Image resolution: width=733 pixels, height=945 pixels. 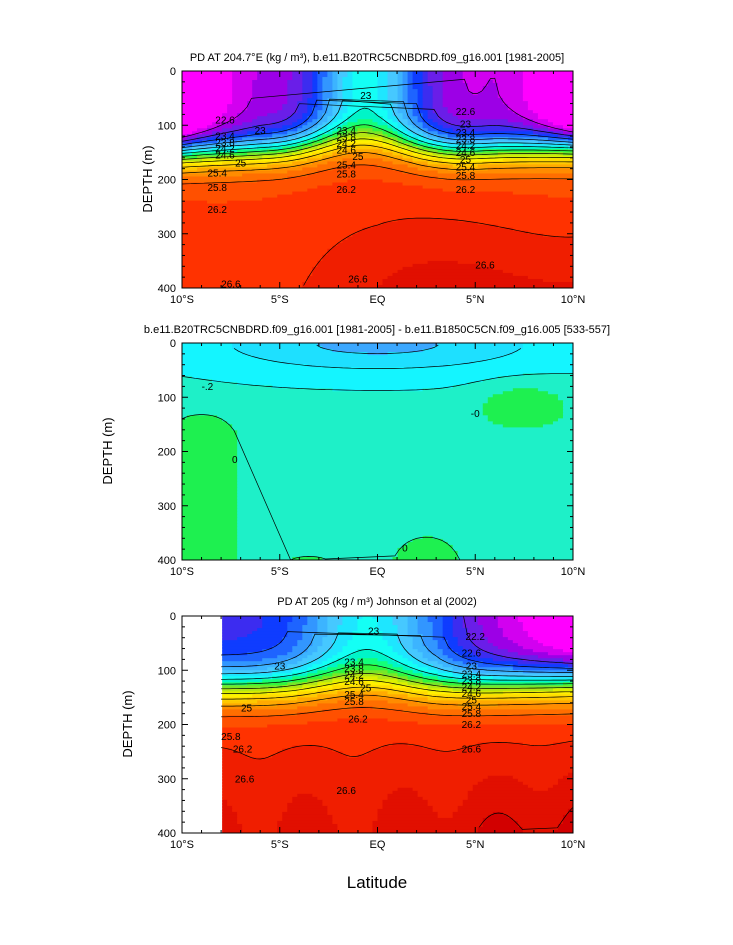 I want to click on contour-label: 26.6, so click(x=346, y=791).